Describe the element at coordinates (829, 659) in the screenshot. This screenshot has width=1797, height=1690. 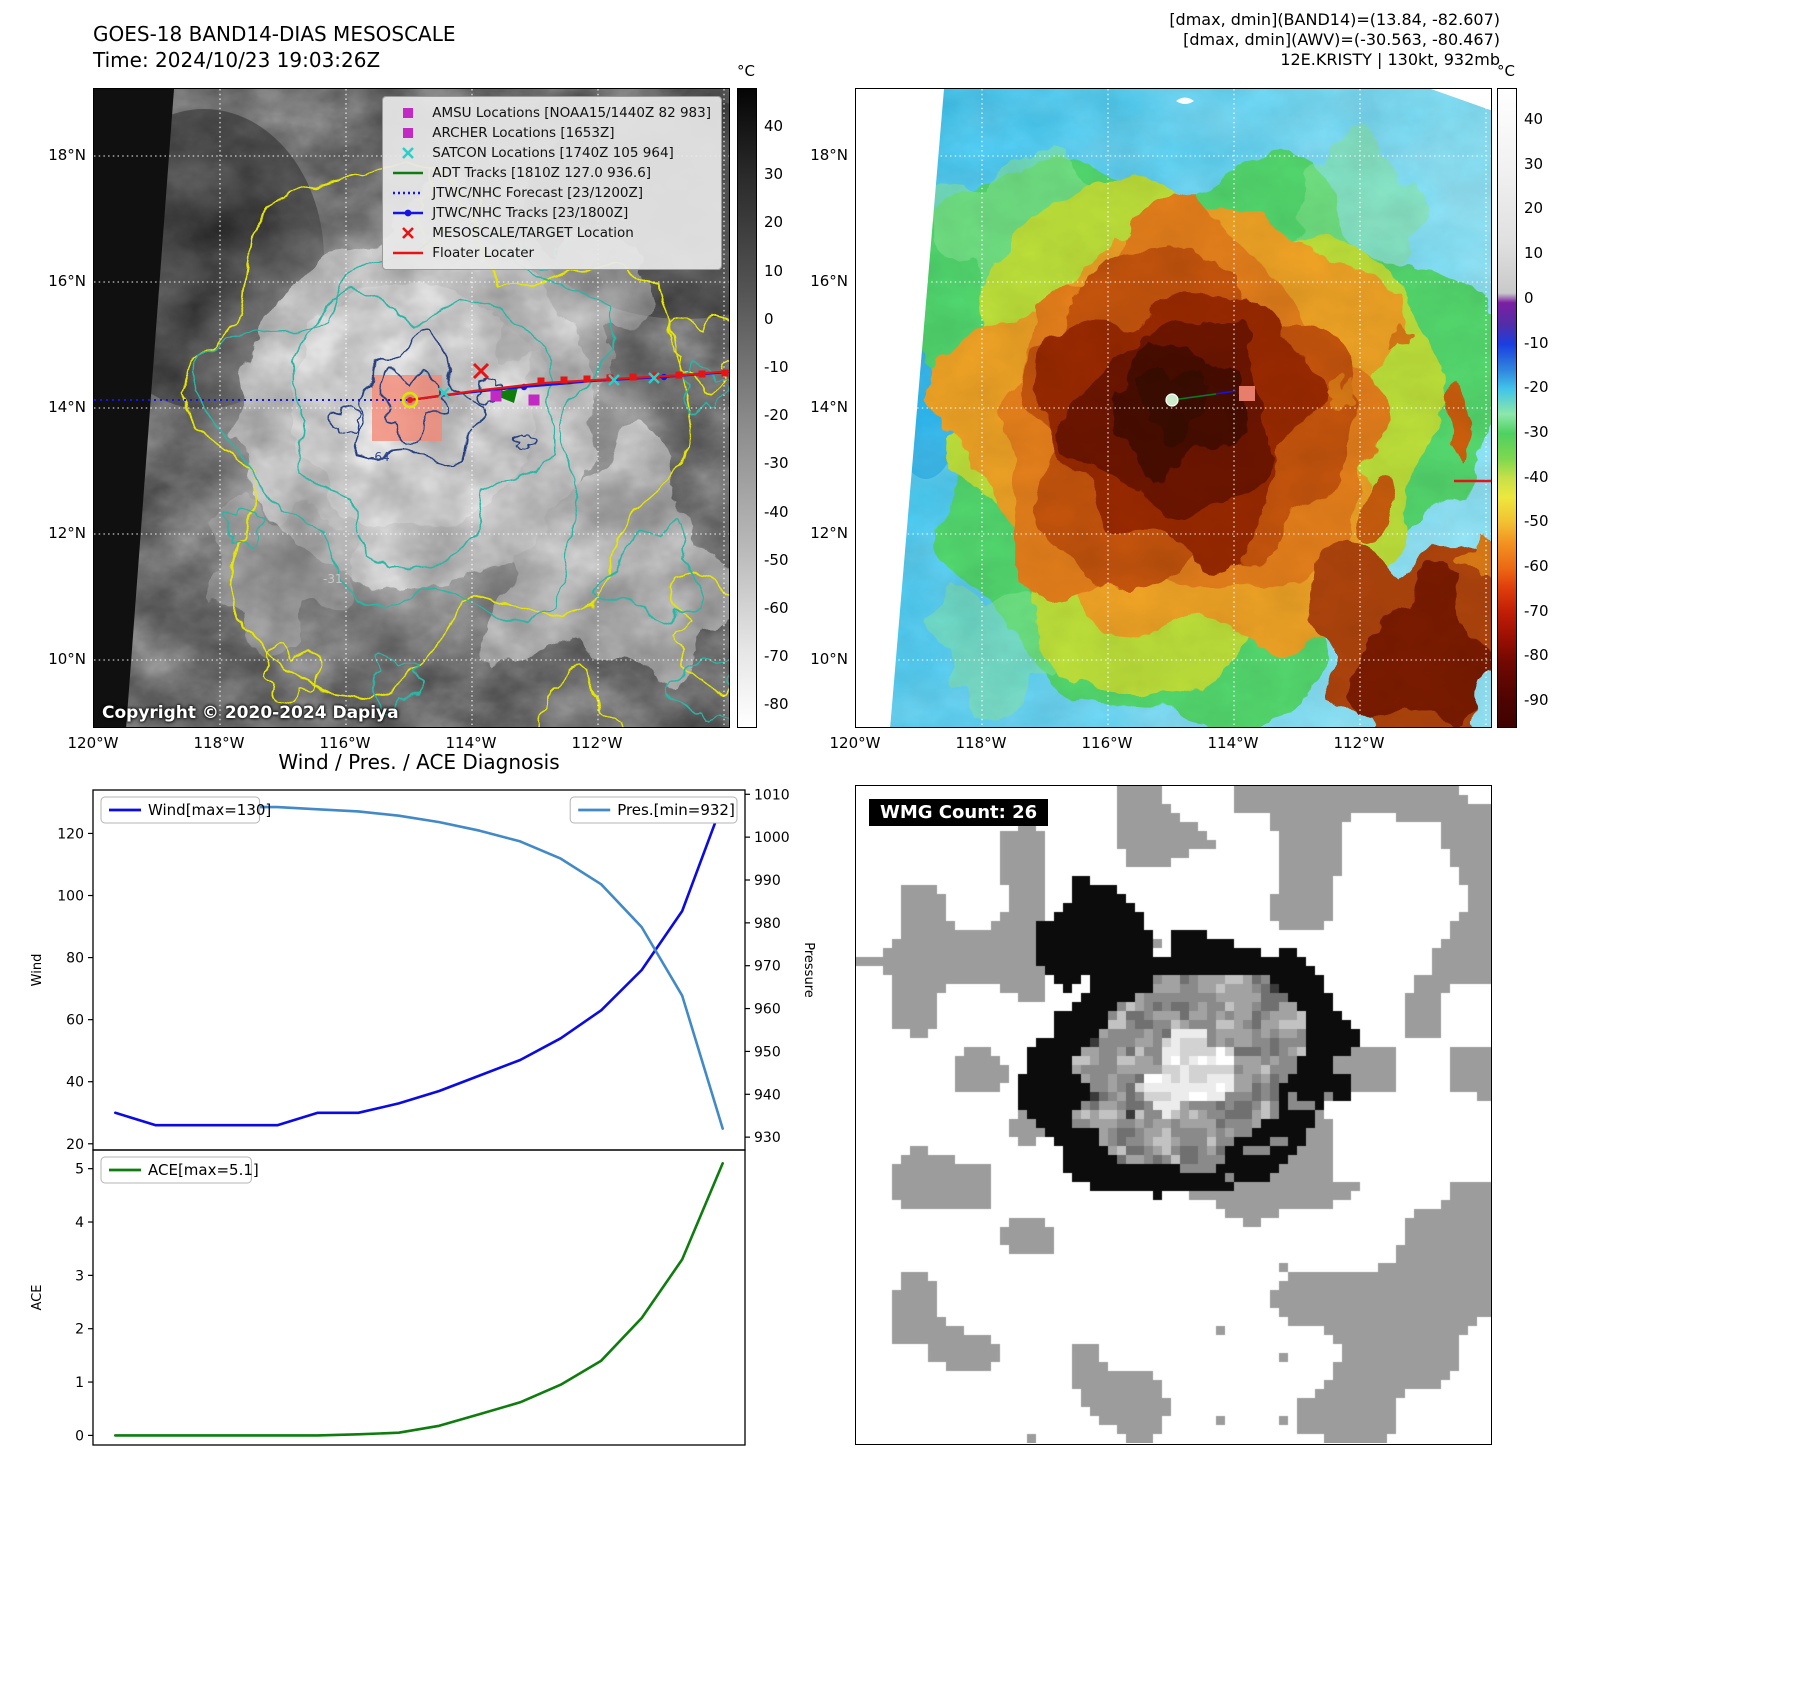
I see `awv-lat-tick: 10°N` at that location.